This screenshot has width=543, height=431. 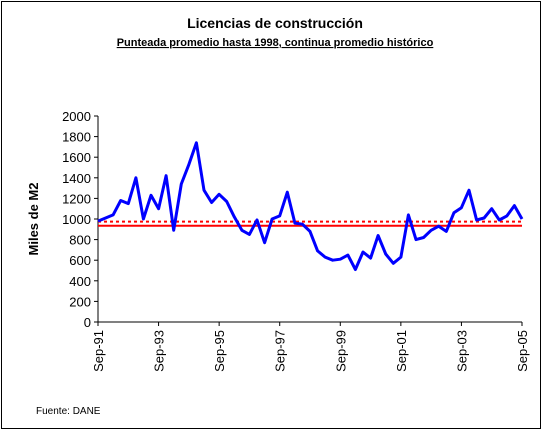 What do you see at coordinates (280, 351) in the screenshot?
I see `x-tick-label: Sep-97` at bounding box center [280, 351].